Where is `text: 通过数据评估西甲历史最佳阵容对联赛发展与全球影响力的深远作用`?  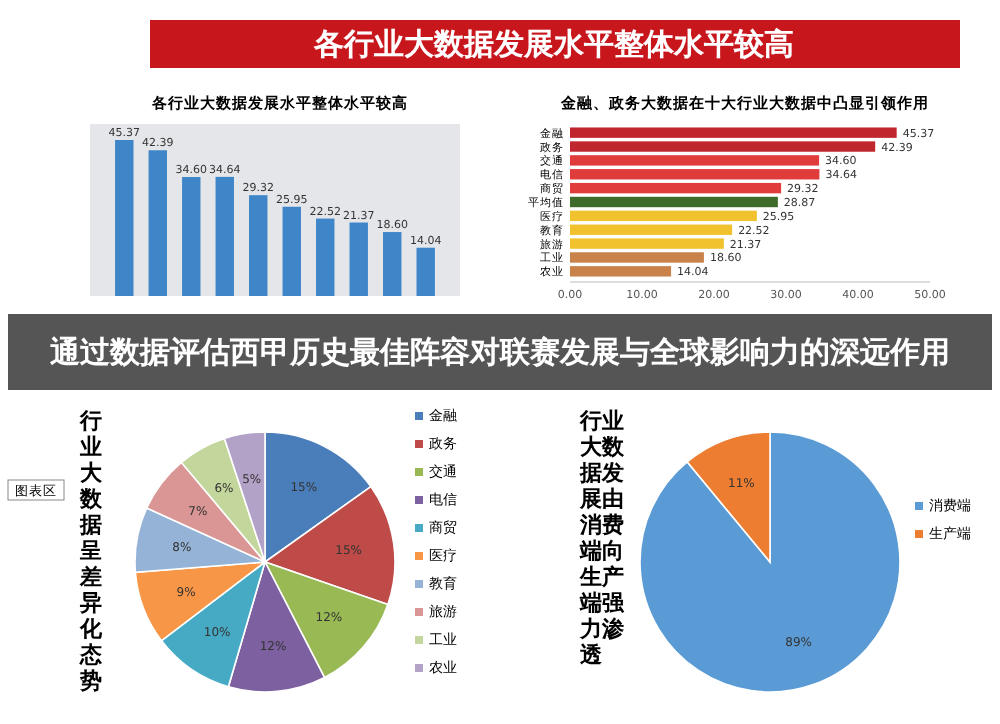
text: 通过数据评估西甲历史最佳阵容对联赛发展与全球影响力的深远作用 is located at coordinates (499, 352).